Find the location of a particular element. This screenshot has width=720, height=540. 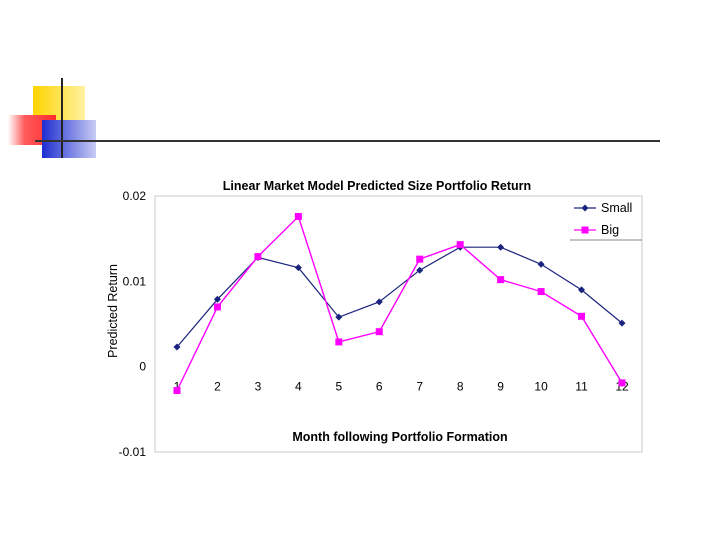

x-tick-label: 10 is located at coordinates (541, 387).